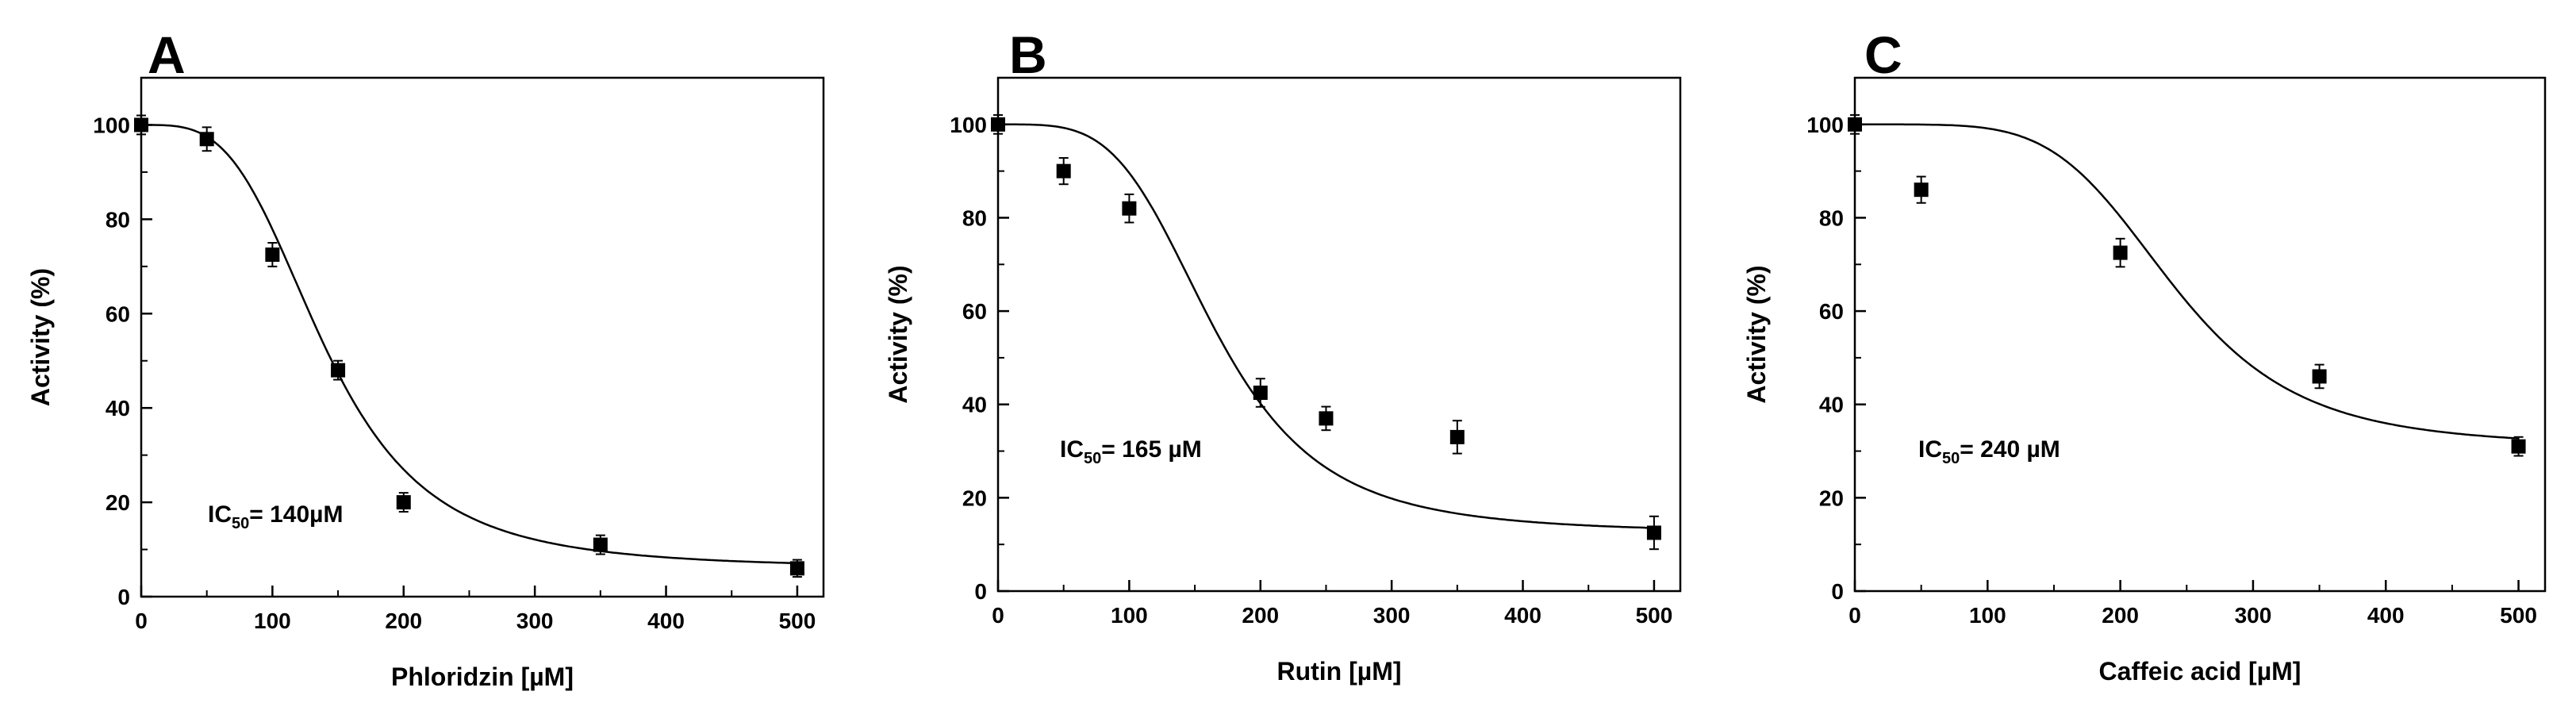  Describe the element at coordinates (1883, 54) in the screenshot. I see `panel-letter: C` at that location.